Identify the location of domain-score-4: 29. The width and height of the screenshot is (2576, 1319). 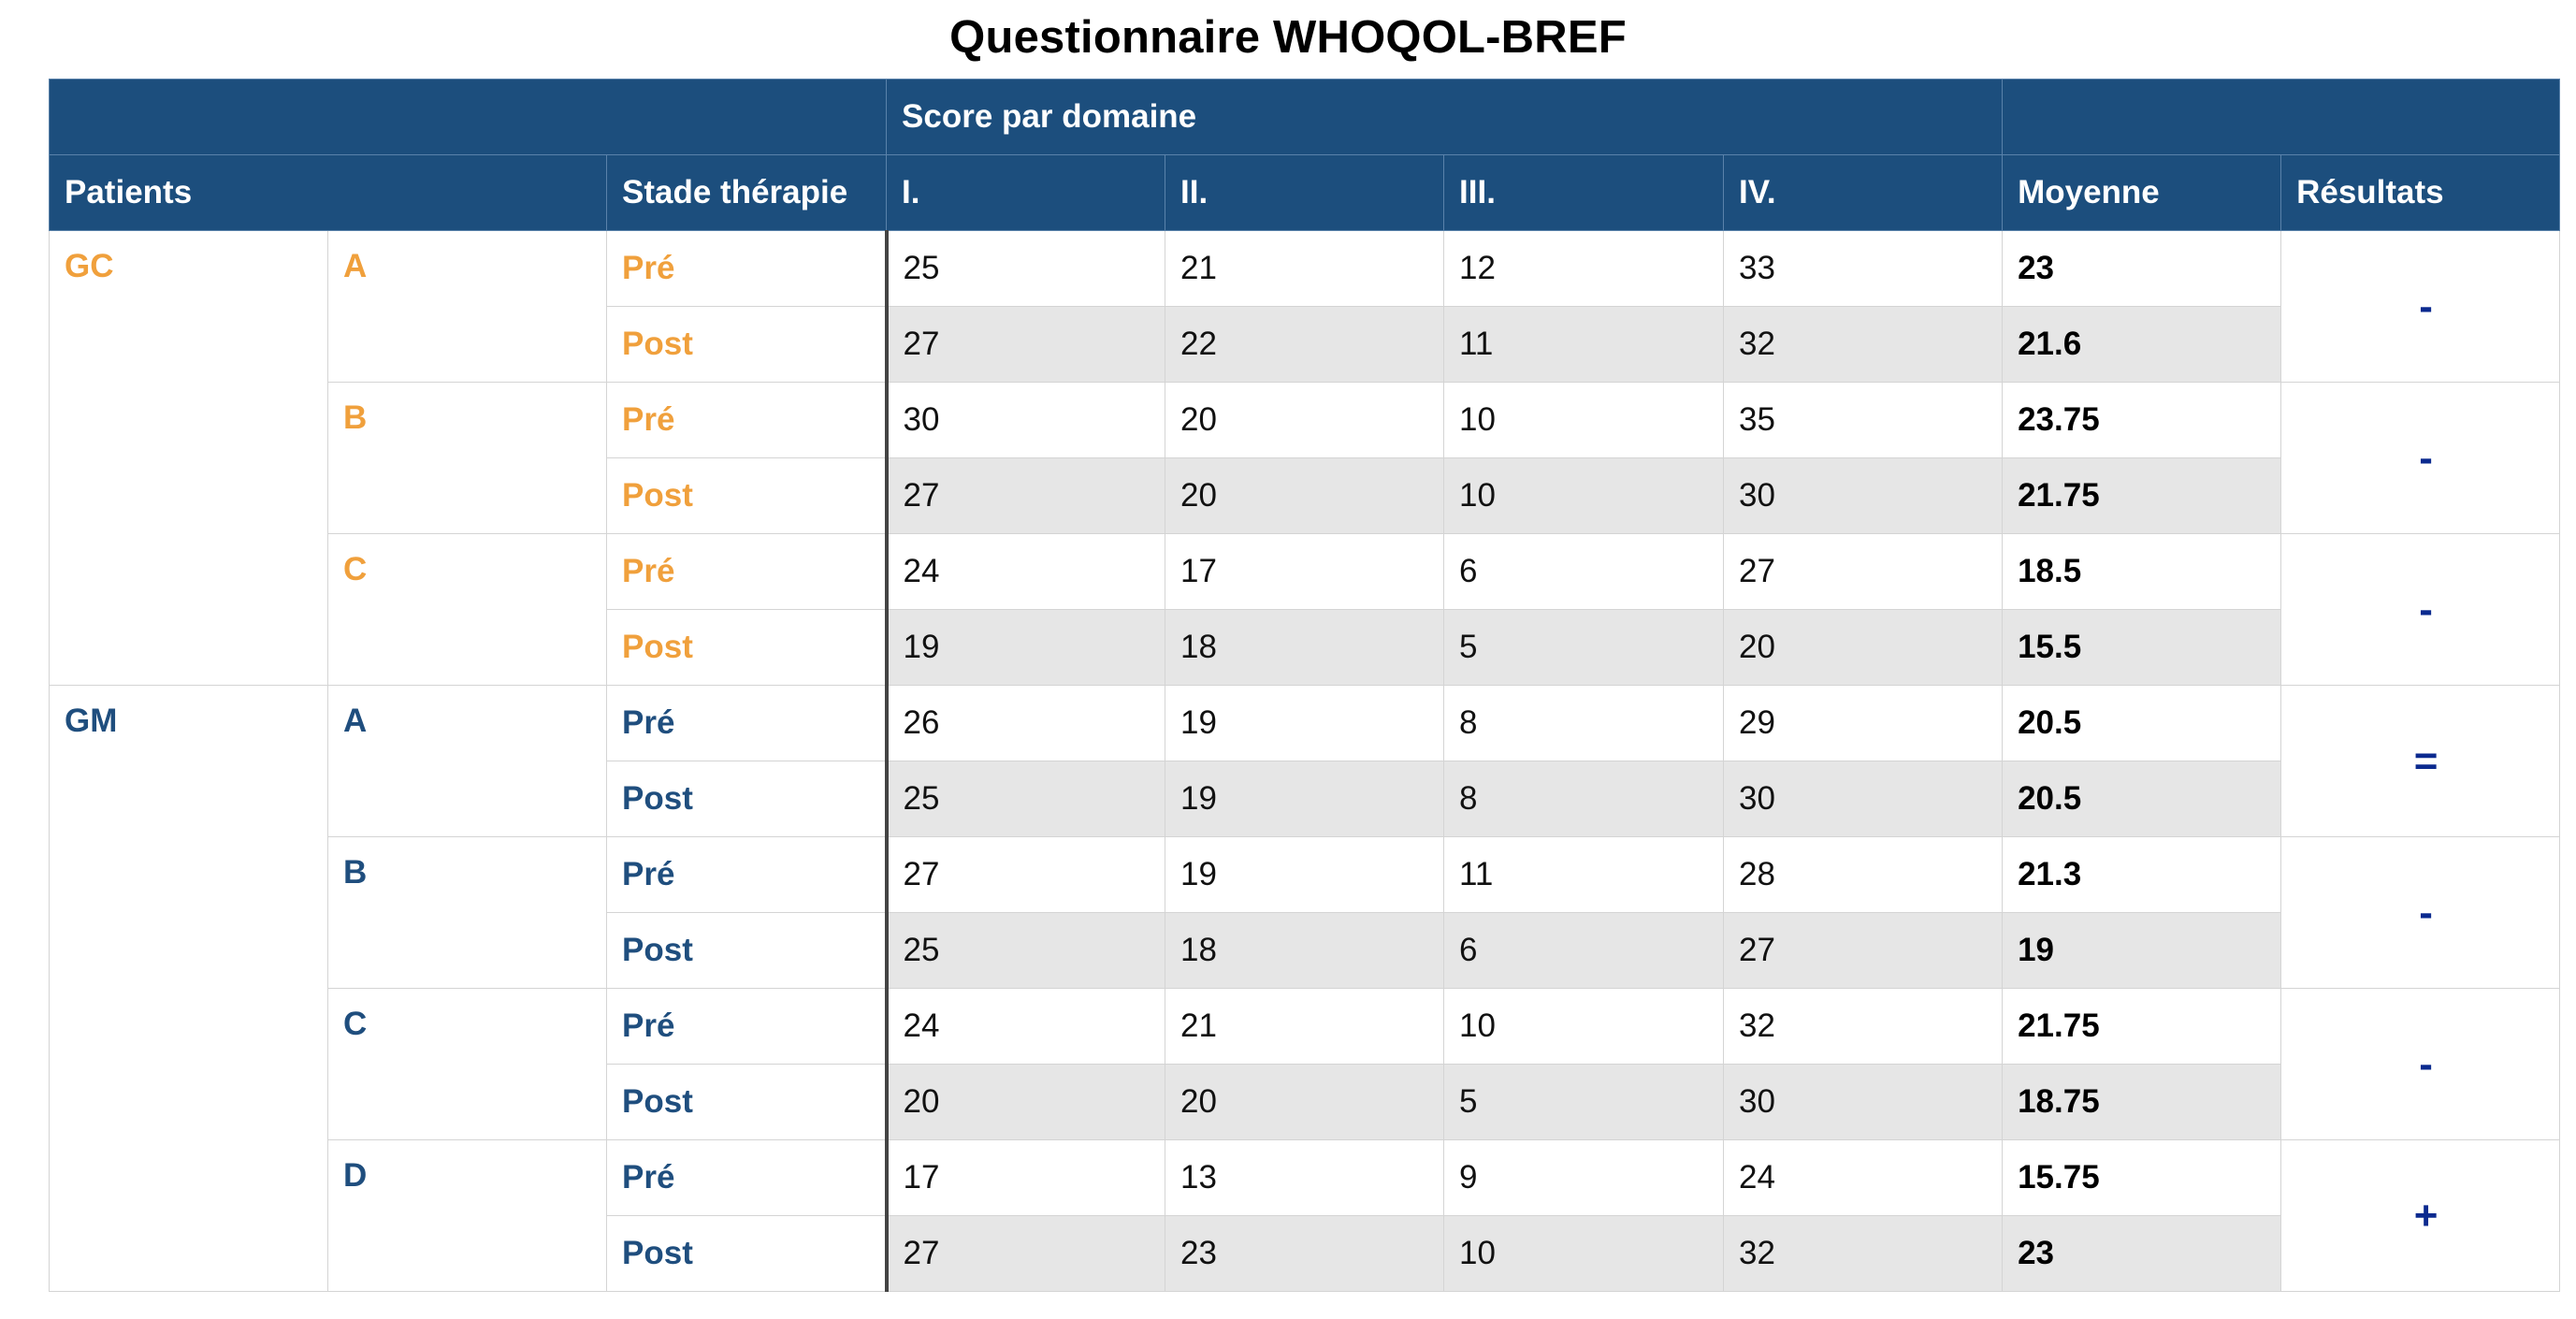
(1864, 723).